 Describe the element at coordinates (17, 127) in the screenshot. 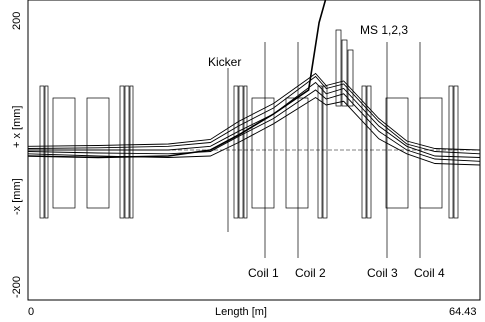

I see `y-axis-label-top: + x [mm]` at that location.